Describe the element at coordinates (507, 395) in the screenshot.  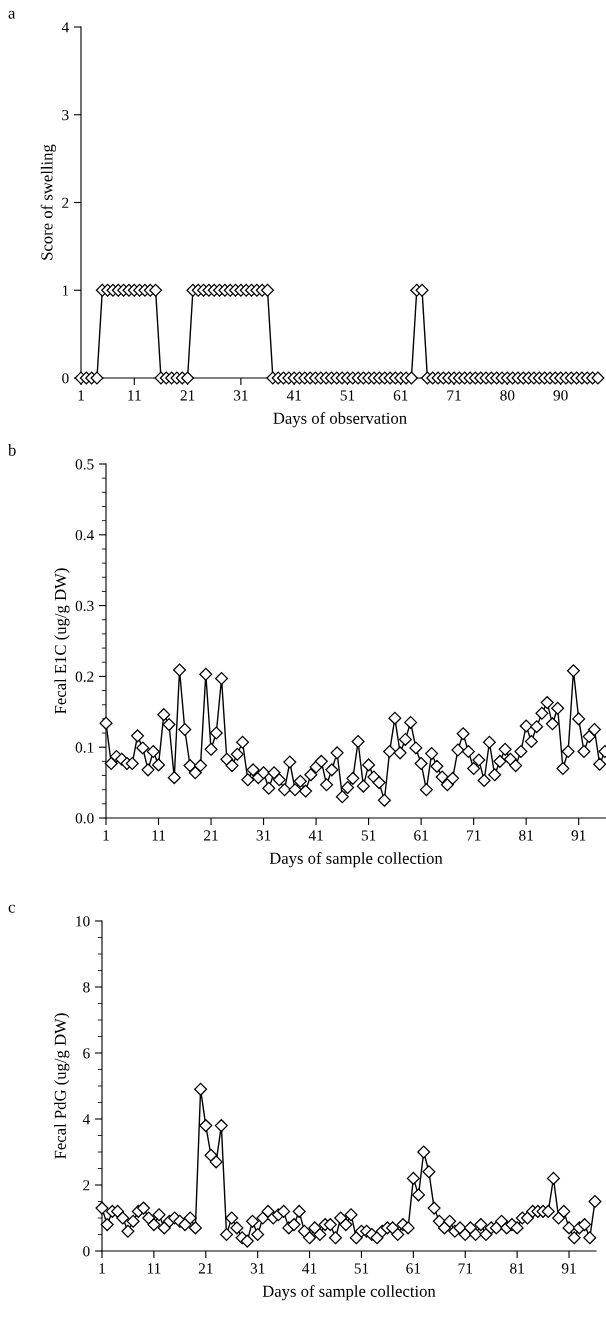
I see `x-tick-label: 80` at that location.